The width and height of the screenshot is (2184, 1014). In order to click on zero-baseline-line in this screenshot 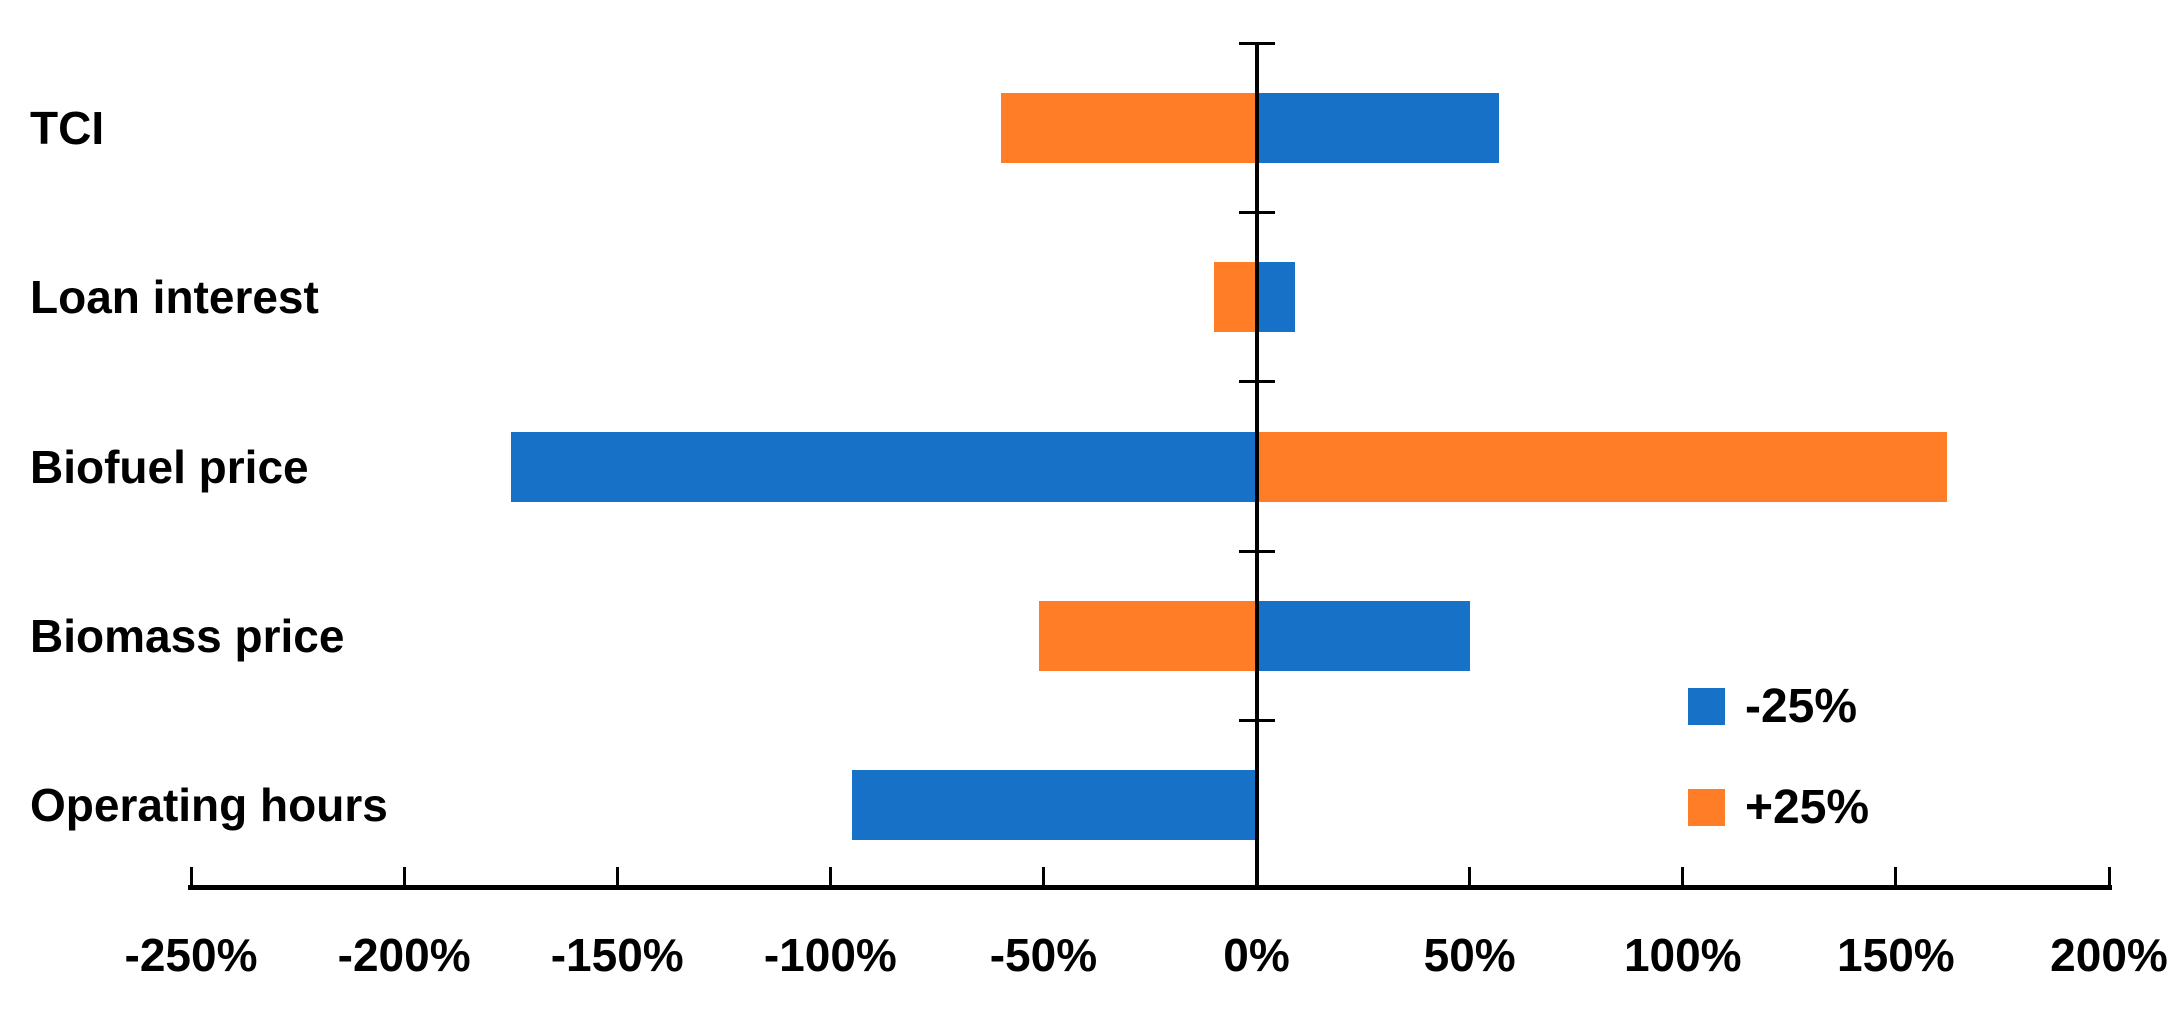, I will do `click(1256, 466)`.